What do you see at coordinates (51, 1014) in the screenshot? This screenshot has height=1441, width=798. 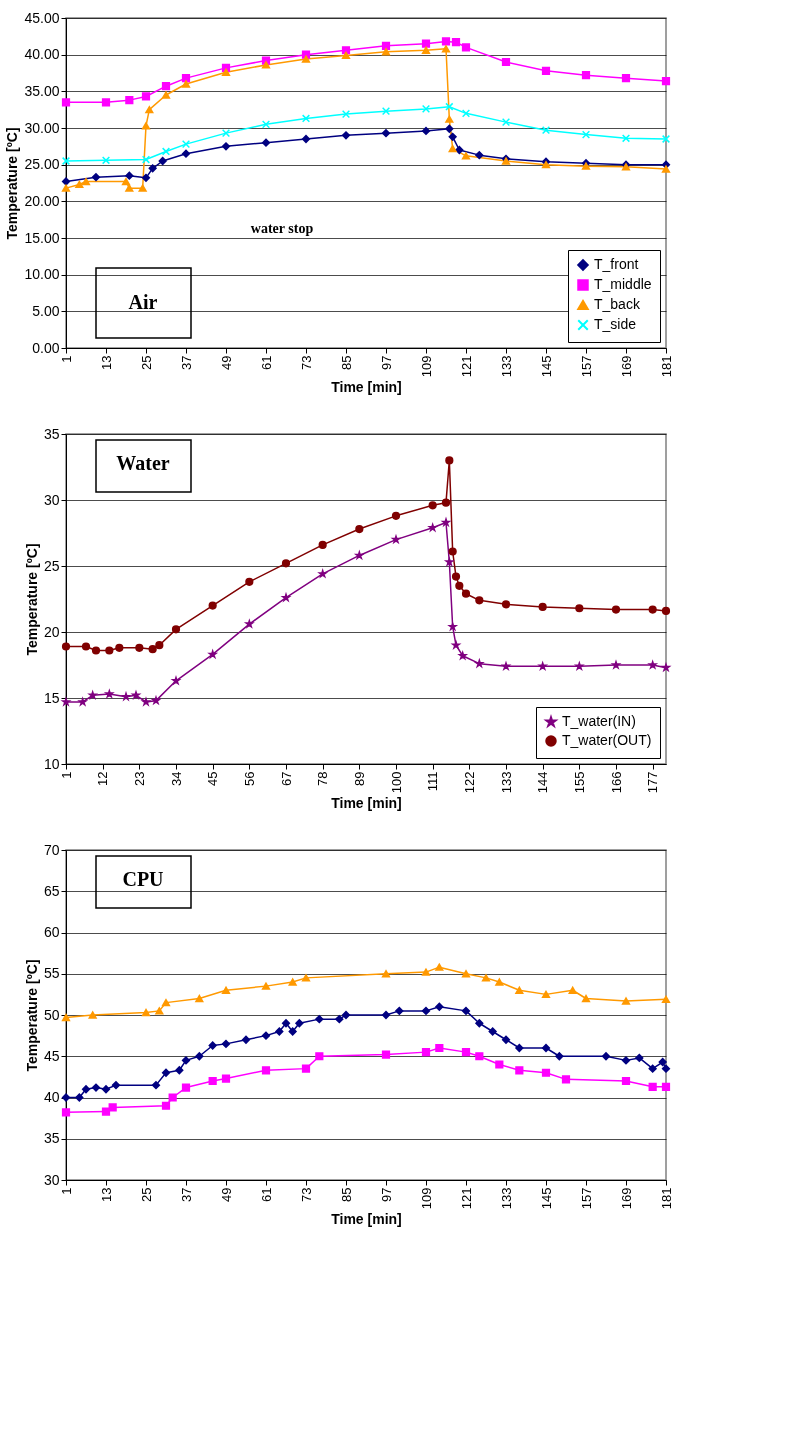 I see `y-tick-label: 50` at bounding box center [51, 1014].